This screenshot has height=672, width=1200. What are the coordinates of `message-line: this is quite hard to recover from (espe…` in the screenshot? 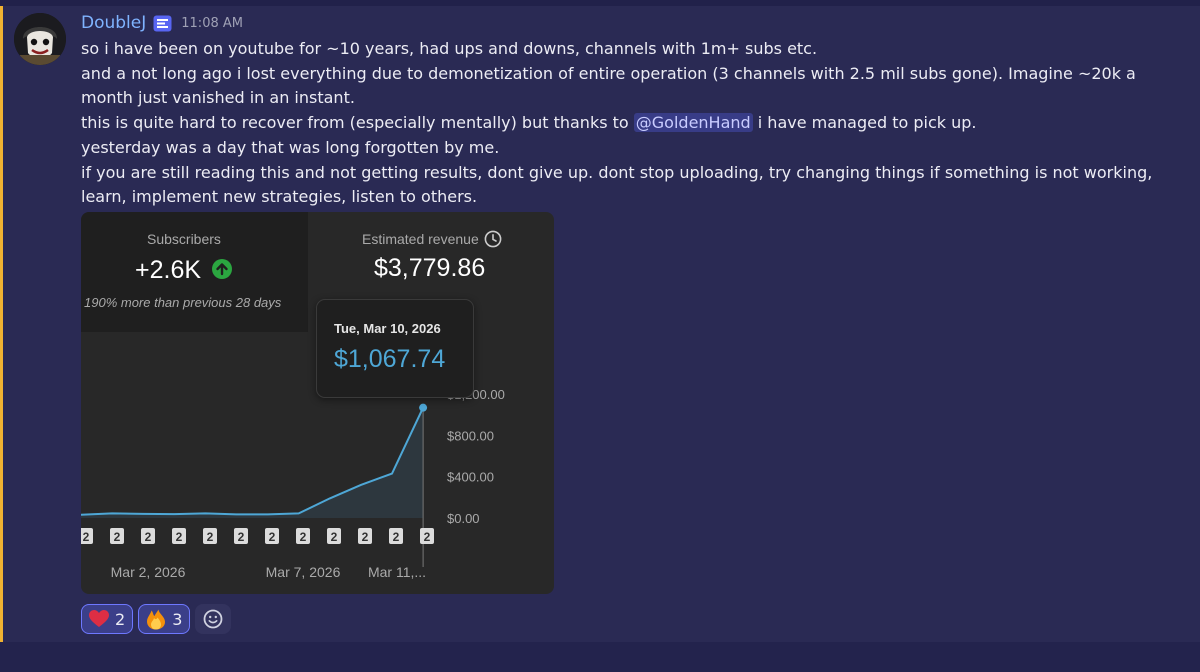 It's located at (633, 123).